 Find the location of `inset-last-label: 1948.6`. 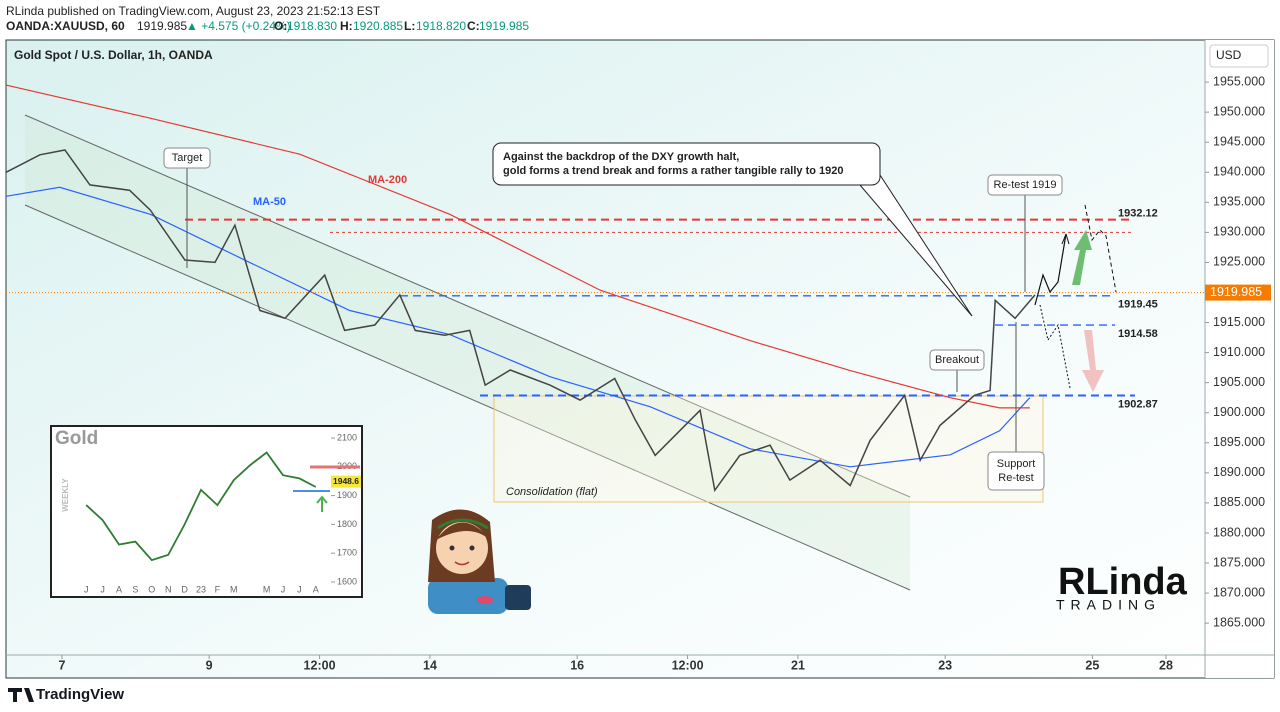

inset-last-label: 1948.6 is located at coordinates (346, 481).